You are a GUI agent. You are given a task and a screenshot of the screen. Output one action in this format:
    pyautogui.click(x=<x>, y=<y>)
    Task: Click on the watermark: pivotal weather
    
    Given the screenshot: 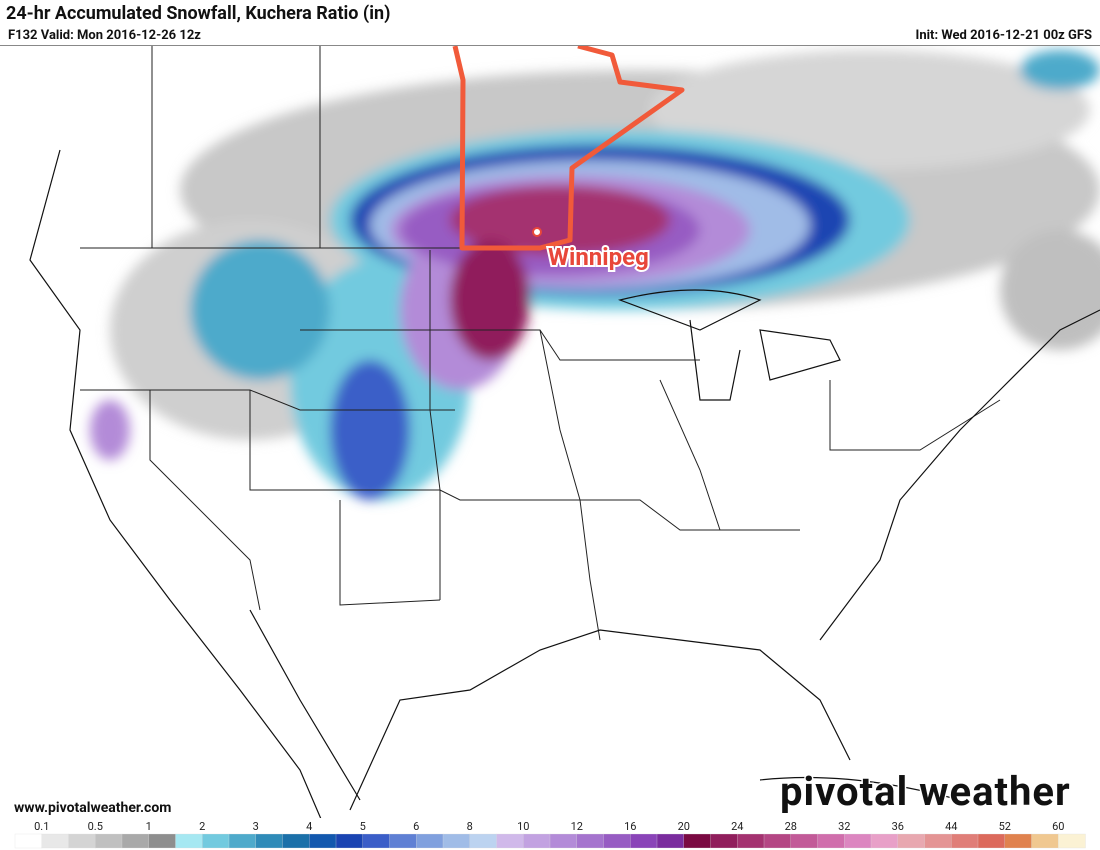 What is the action you would take?
    pyautogui.click(x=925, y=791)
    